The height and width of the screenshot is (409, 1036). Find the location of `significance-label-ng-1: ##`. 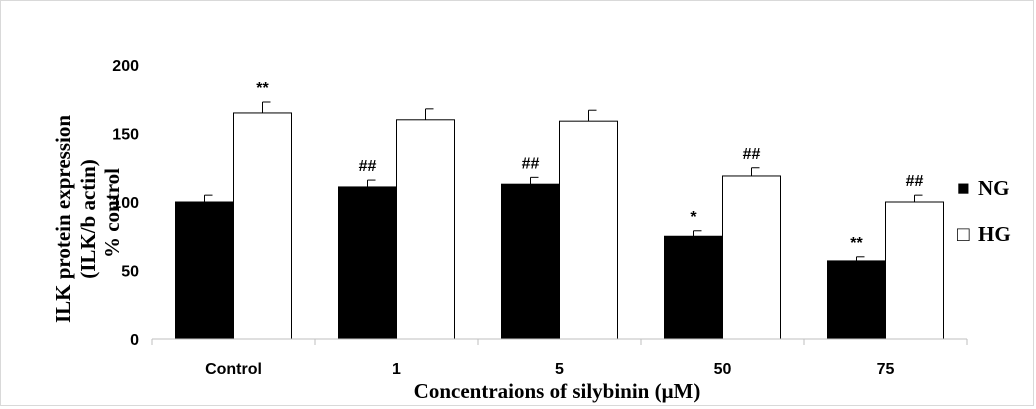

significance-label-ng-1: ## is located at coordinates (368, 166).